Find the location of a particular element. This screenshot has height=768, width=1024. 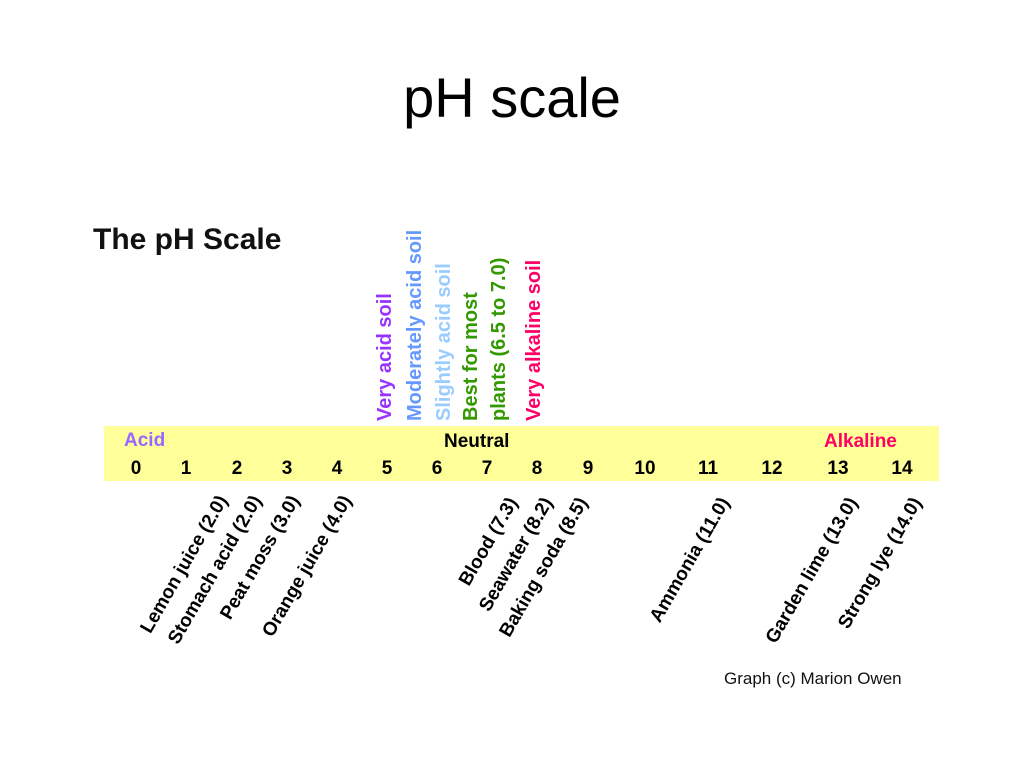

neutral-label: Neutral is located at coordinates (476, 441).